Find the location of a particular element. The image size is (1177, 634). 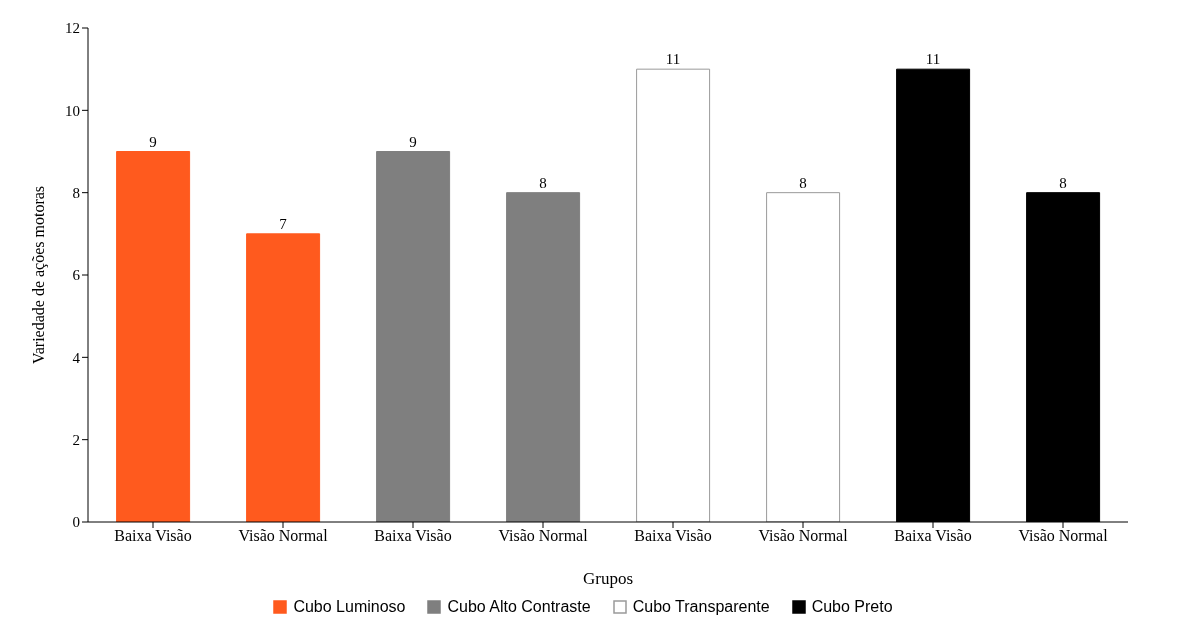

y-tick-label: 8 is located at coordinates (76, 192).